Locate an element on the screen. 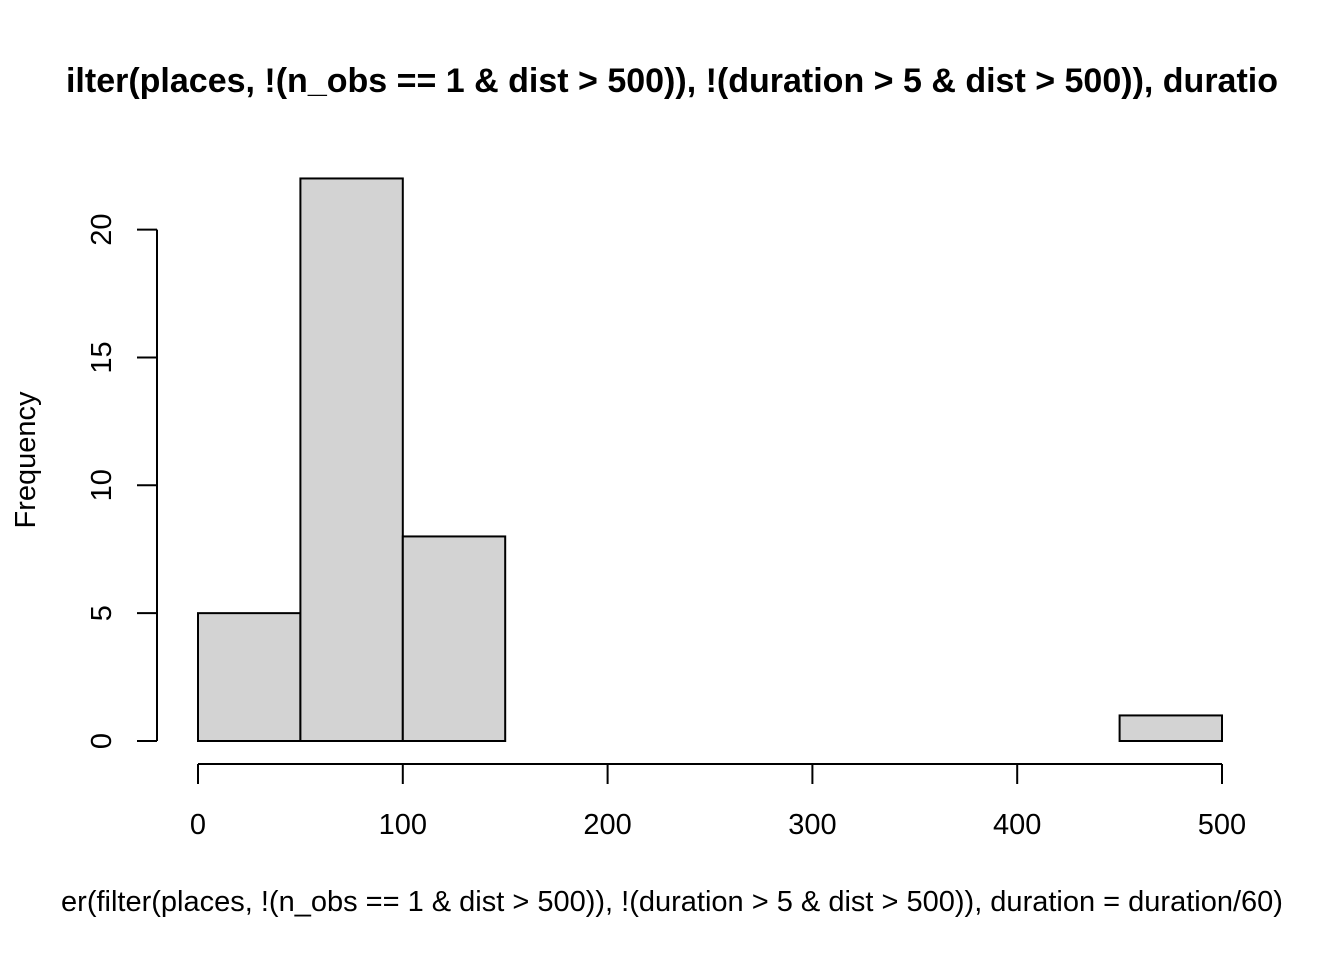 The width and height of the screenshot is (1344, 960). x-tick-label-1: 100 is located at coordinates (403, 825).